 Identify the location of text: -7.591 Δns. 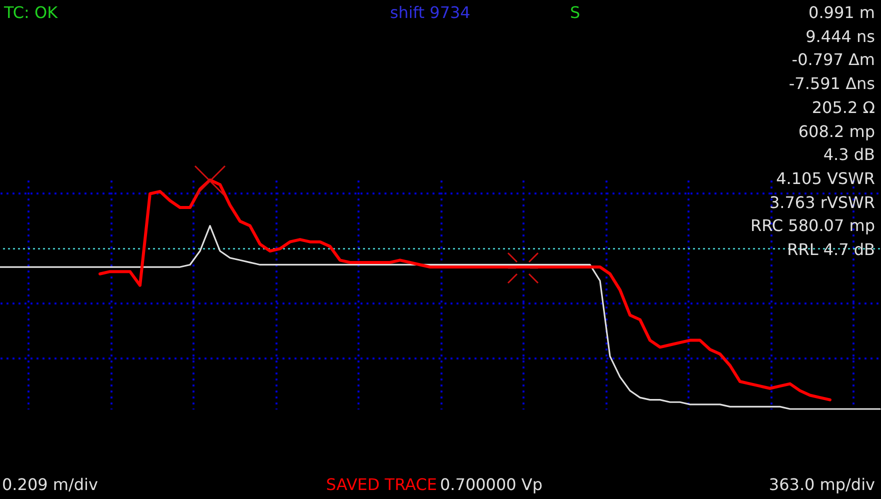
(831, 84).